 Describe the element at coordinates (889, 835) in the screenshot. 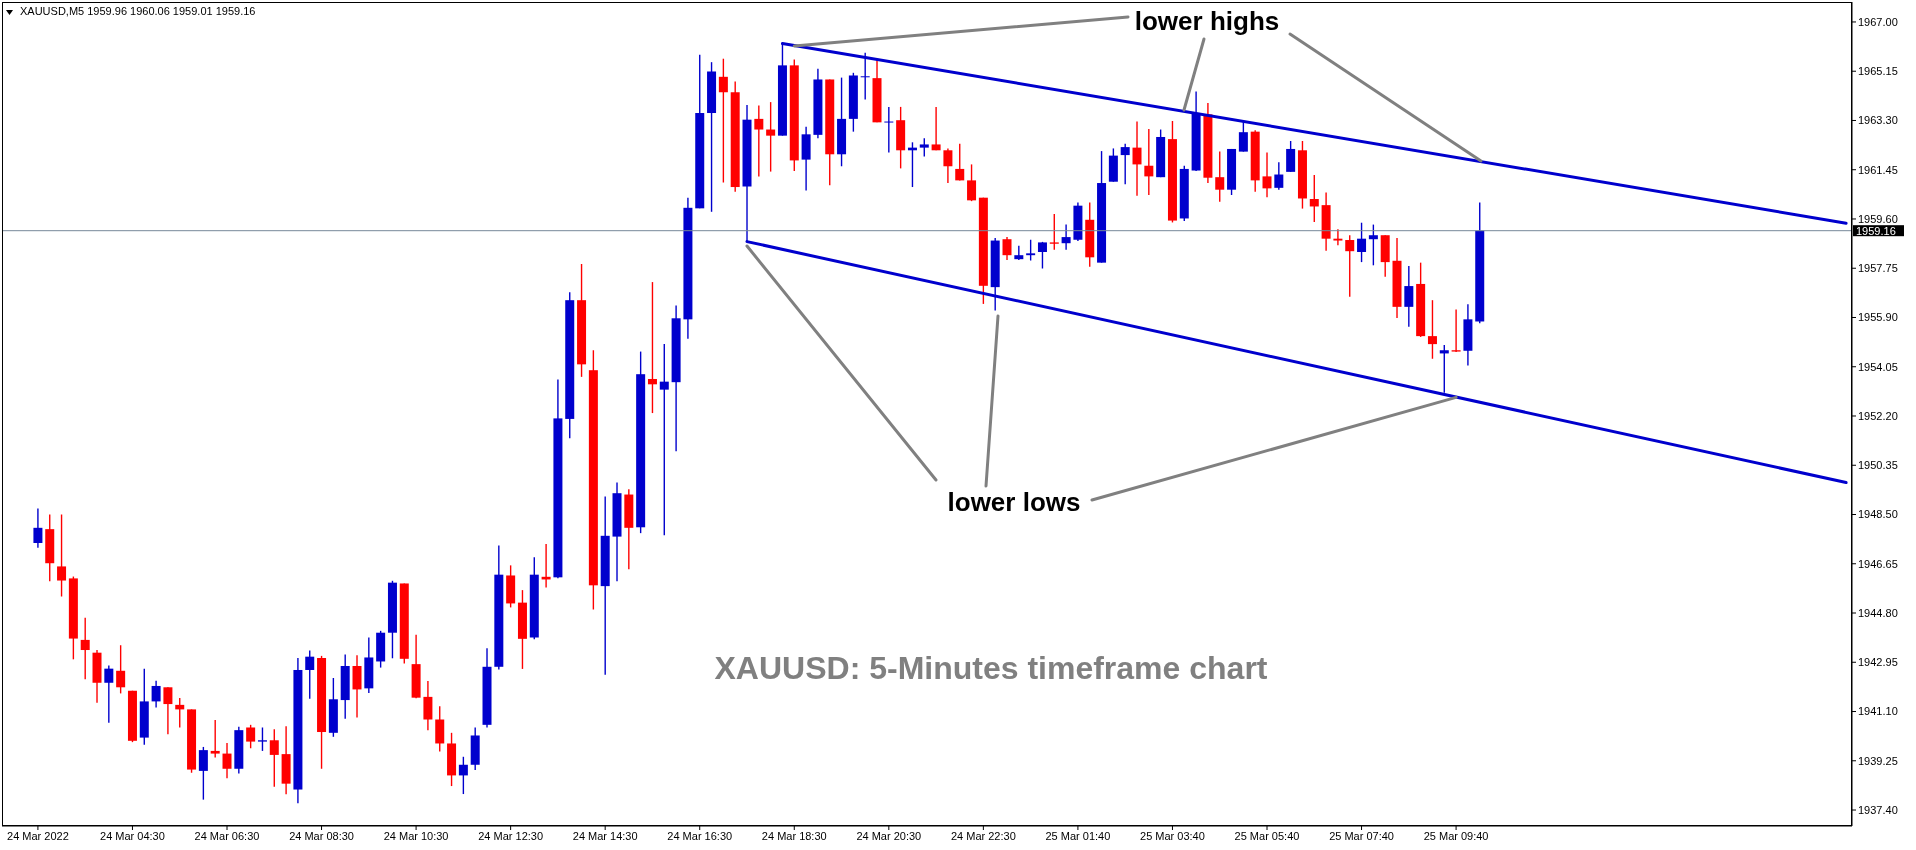

I see `x-tick-label: 24 Mar 20:30` at that location.